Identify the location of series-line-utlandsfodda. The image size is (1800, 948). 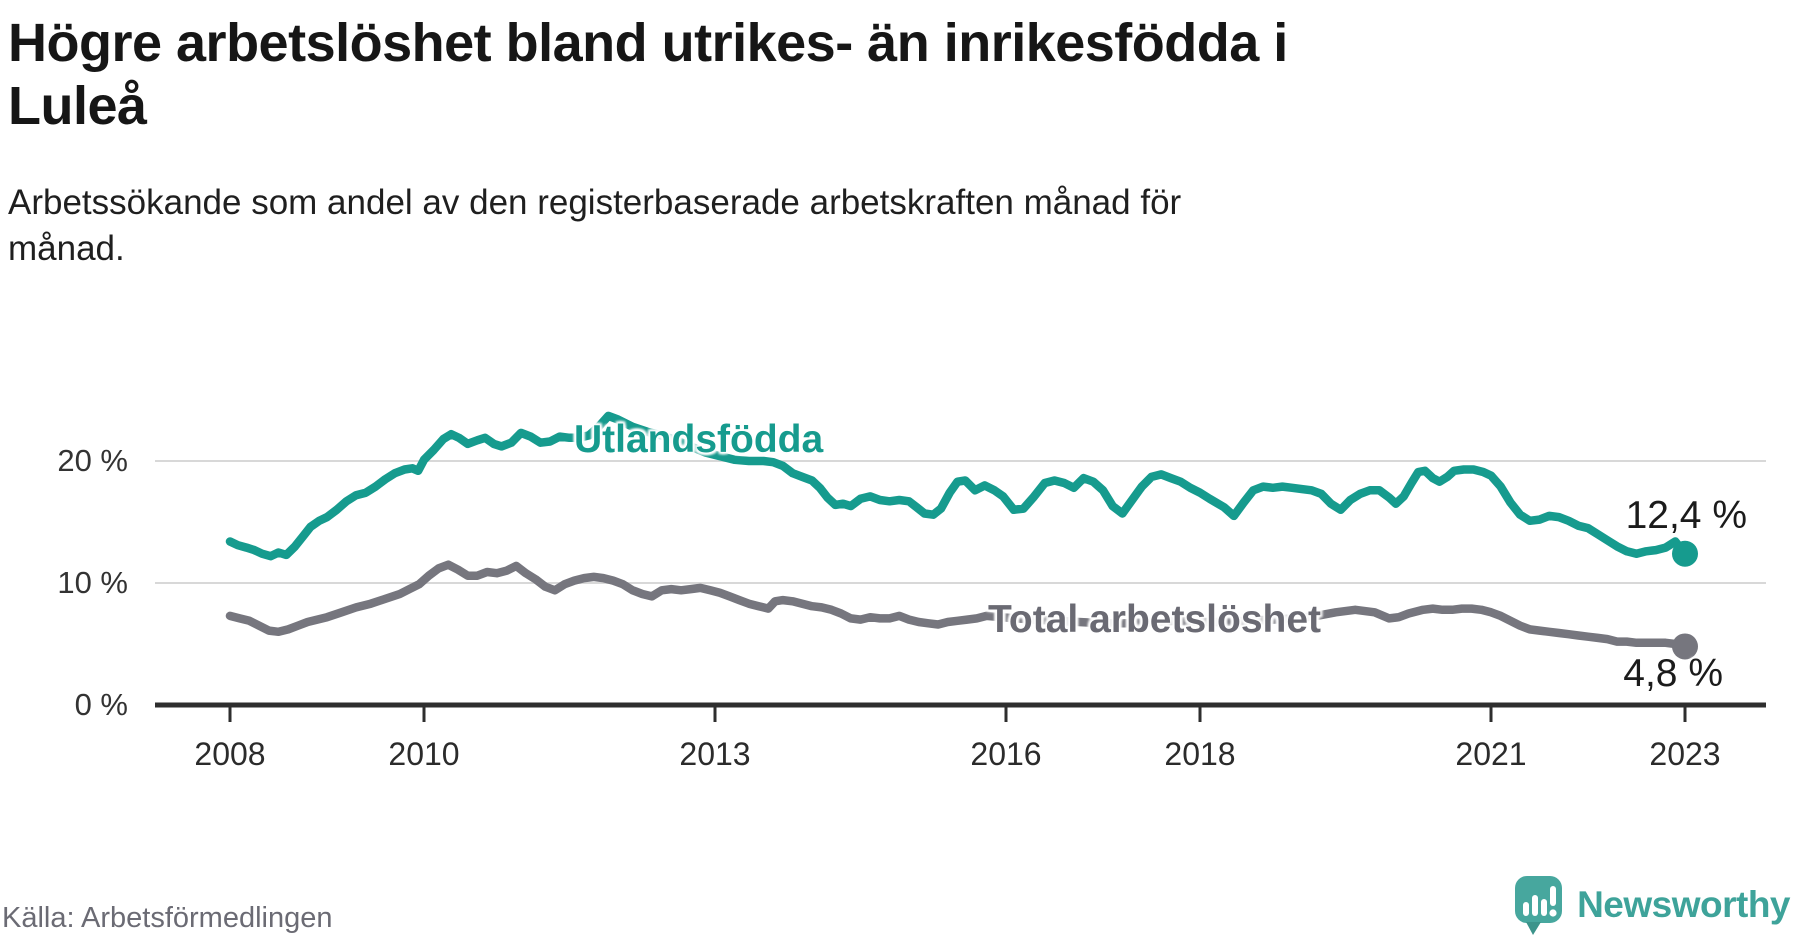
(957, 486).